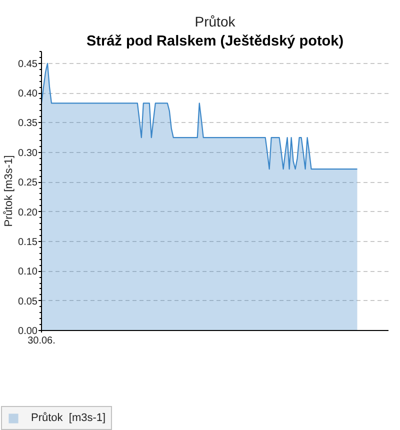  I want to click on y-tick-label: 0.10, so click(28, 272).